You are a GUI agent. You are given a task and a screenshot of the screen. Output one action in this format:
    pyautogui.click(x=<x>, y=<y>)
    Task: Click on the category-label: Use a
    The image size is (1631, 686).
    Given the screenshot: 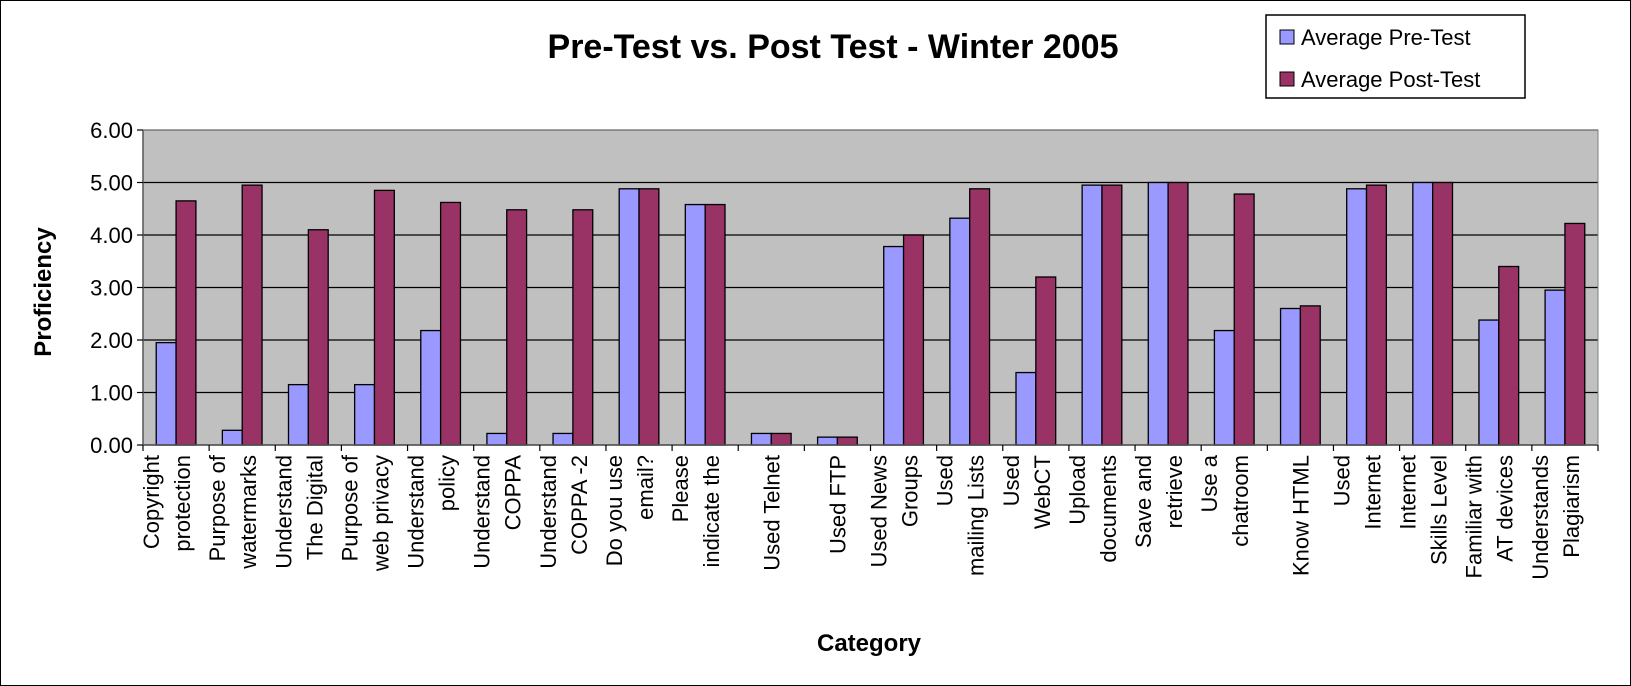 What is the action you would take?
    pyautogui.click(x=1209, y=483)
    